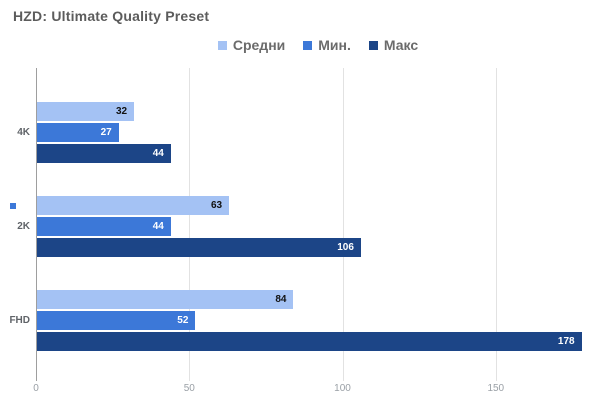 Image resolution: width=600 pixels, height=408 pixels. Describe the element at coordinates (304, 320) in the screenshot. I see `bar-group-FHD: FHD 84 52 178` at that location.